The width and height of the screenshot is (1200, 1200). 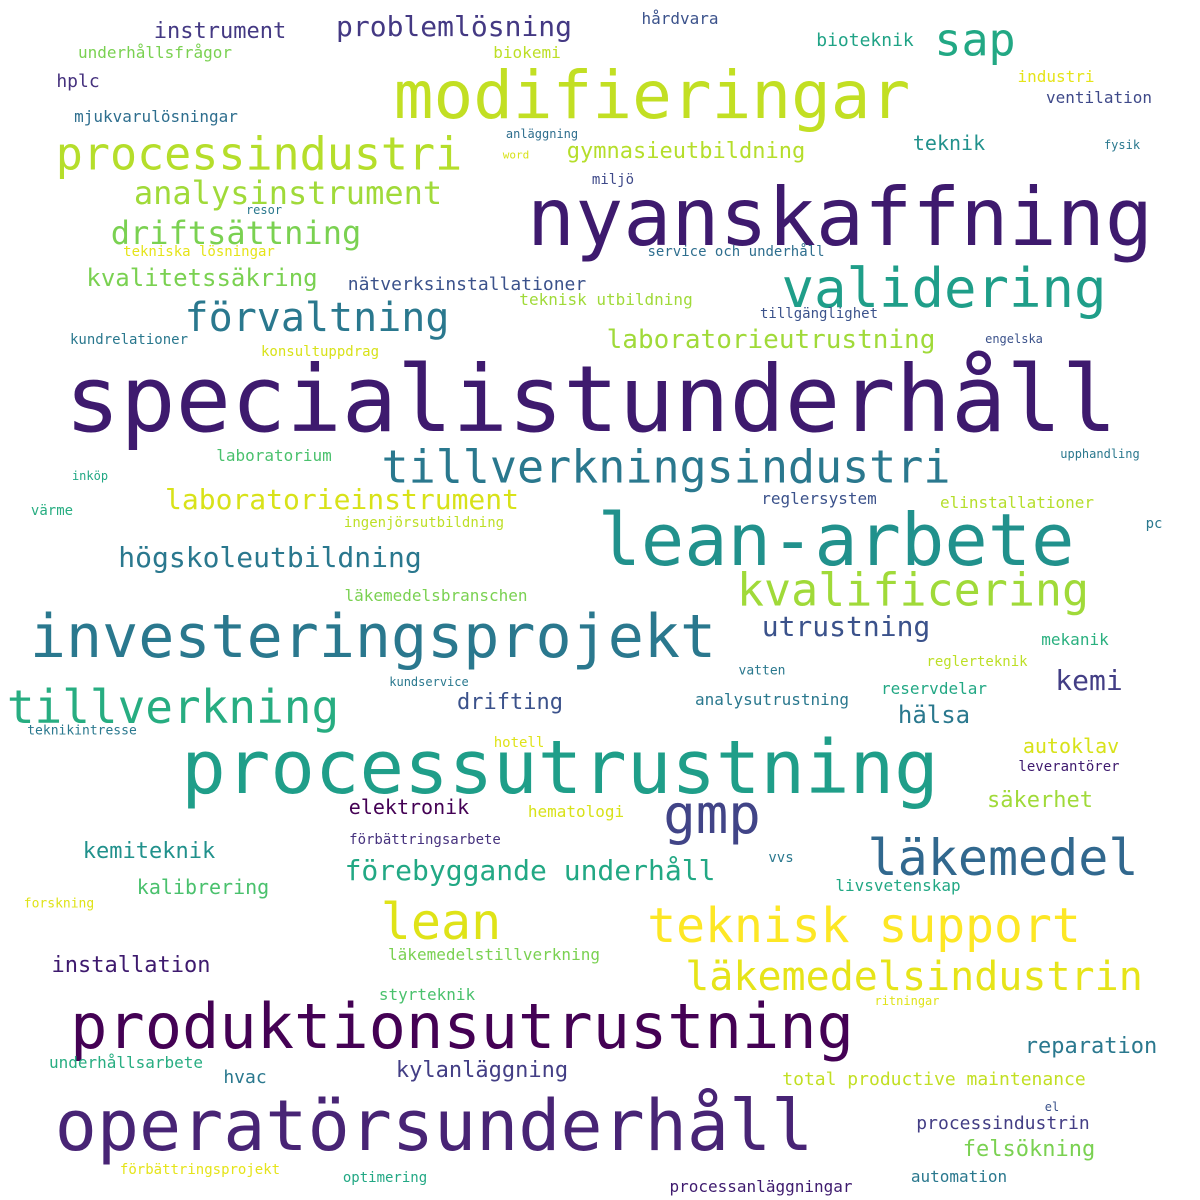 What do you see at coordinates (819, 314) in the screenshot?
I see `cloud-word: tillgänglighet` at bounding box center [819, 314].